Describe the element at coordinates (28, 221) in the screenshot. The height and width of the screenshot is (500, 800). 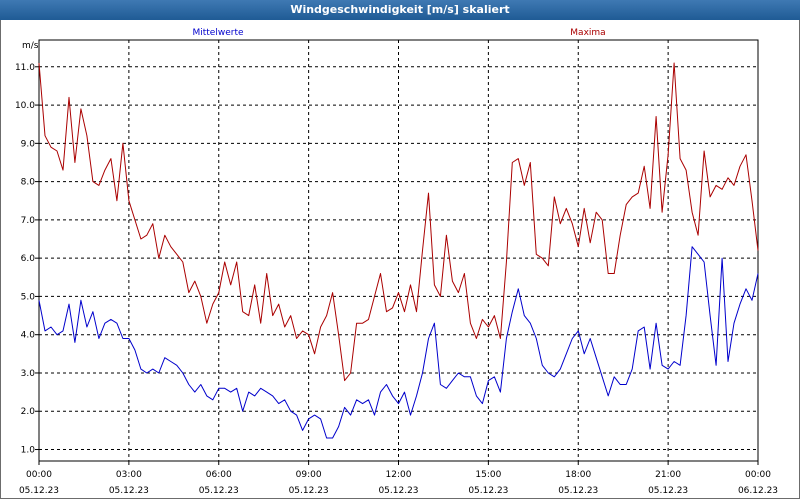
I see `y-tick-label: 7.0` at that location.